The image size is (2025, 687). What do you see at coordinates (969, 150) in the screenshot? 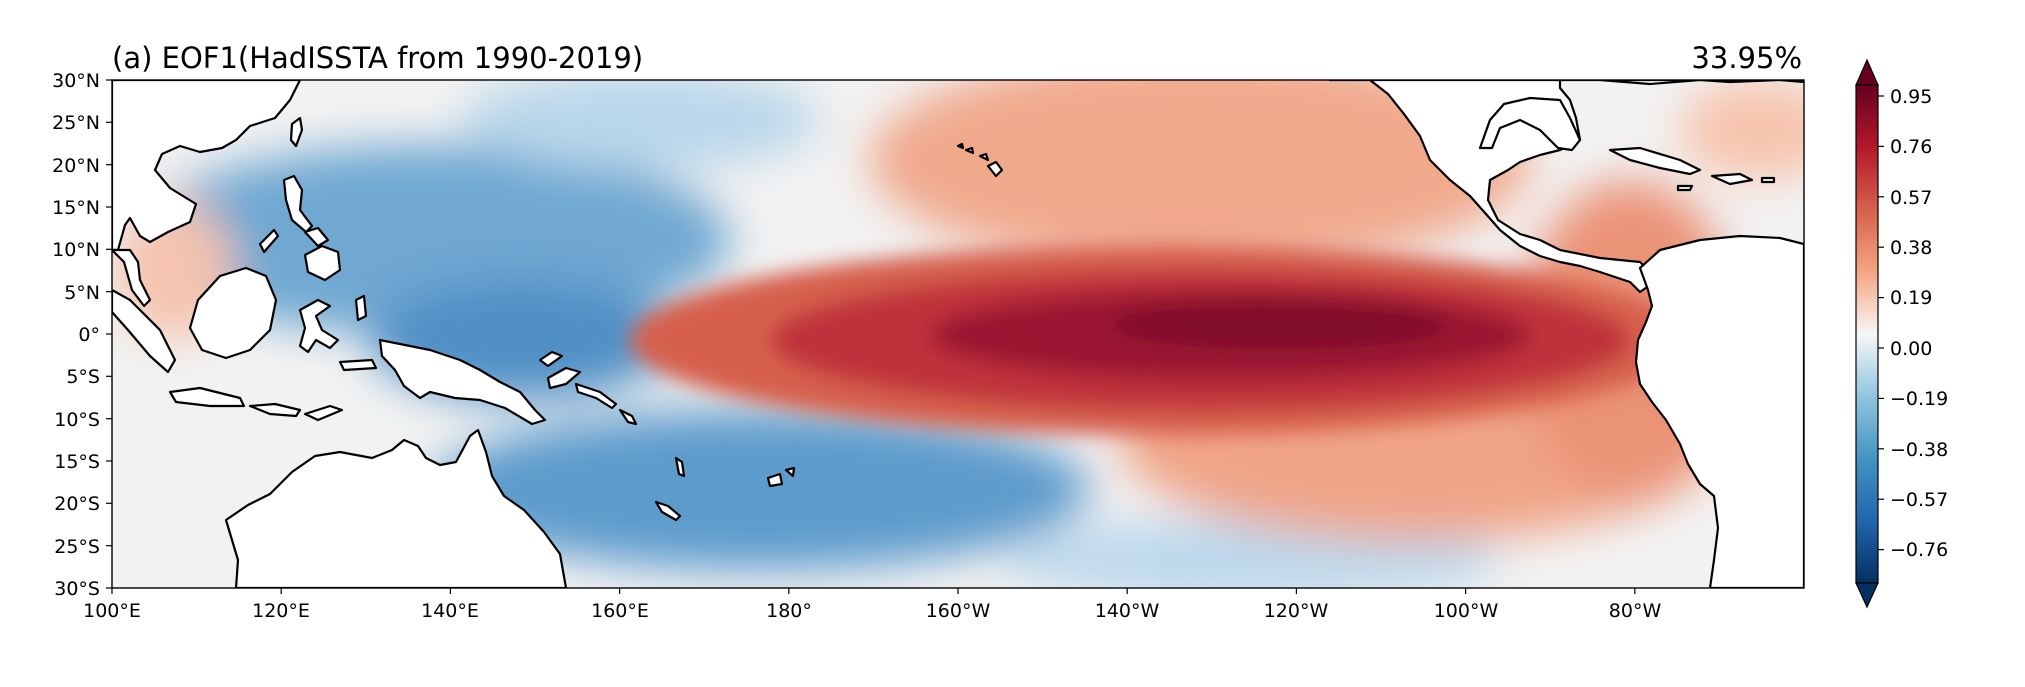
I see `hawaii-oahu` at bounding box center [969, 150].